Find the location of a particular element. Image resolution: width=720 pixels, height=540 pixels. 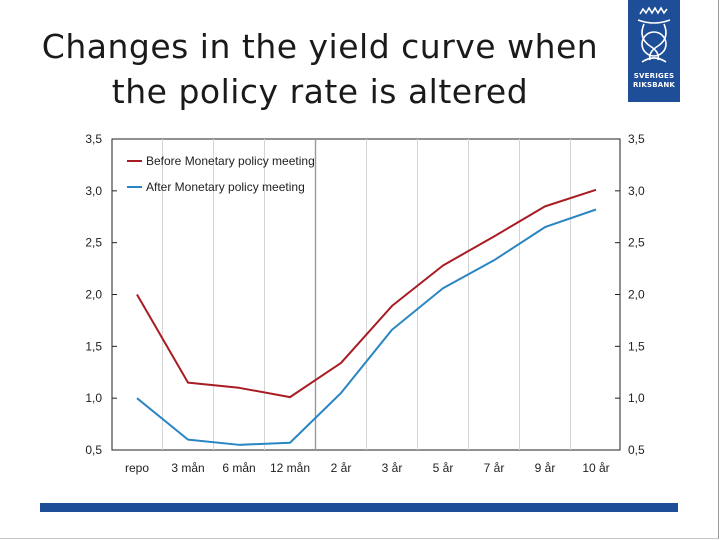

x-tick-label: 10 år is located at coordinates (595, 468).